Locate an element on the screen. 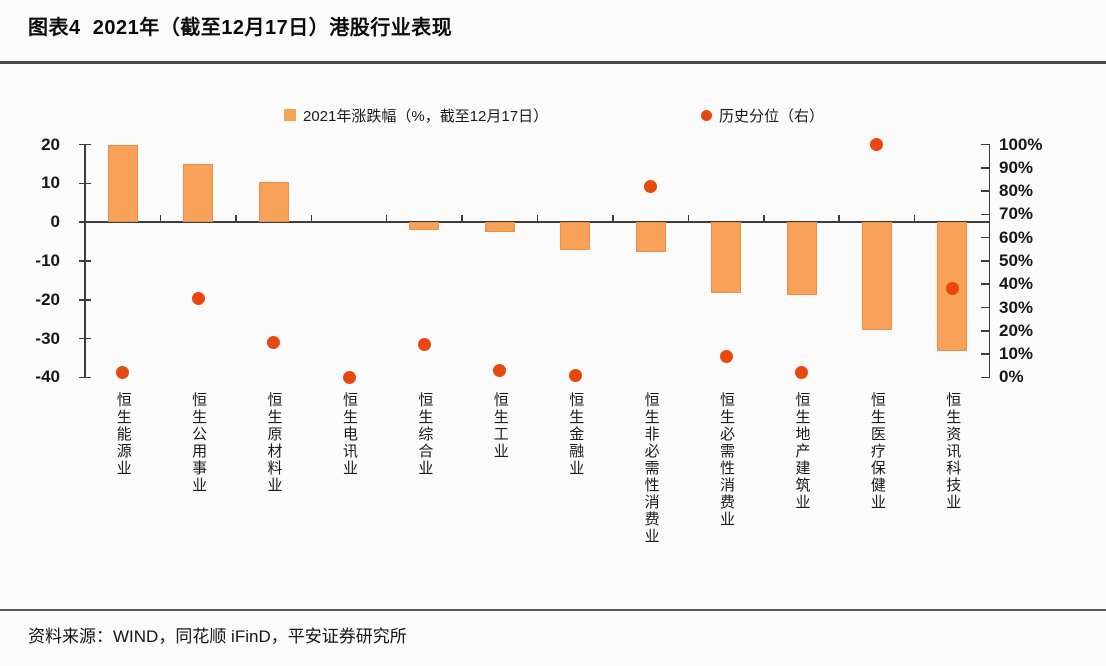 The height and width of the screenshot is (666, 1106). category-label: 恒生工业 is located at coordinates (500, 426).